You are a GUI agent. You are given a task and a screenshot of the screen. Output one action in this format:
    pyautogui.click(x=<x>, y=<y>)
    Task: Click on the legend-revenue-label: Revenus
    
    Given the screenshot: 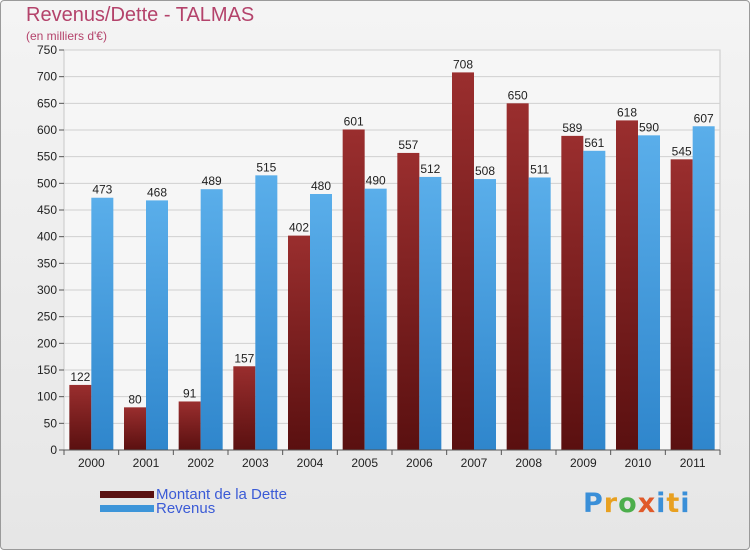 What is the action you would take?
    pyautogui.click(x=186, y=508)
    